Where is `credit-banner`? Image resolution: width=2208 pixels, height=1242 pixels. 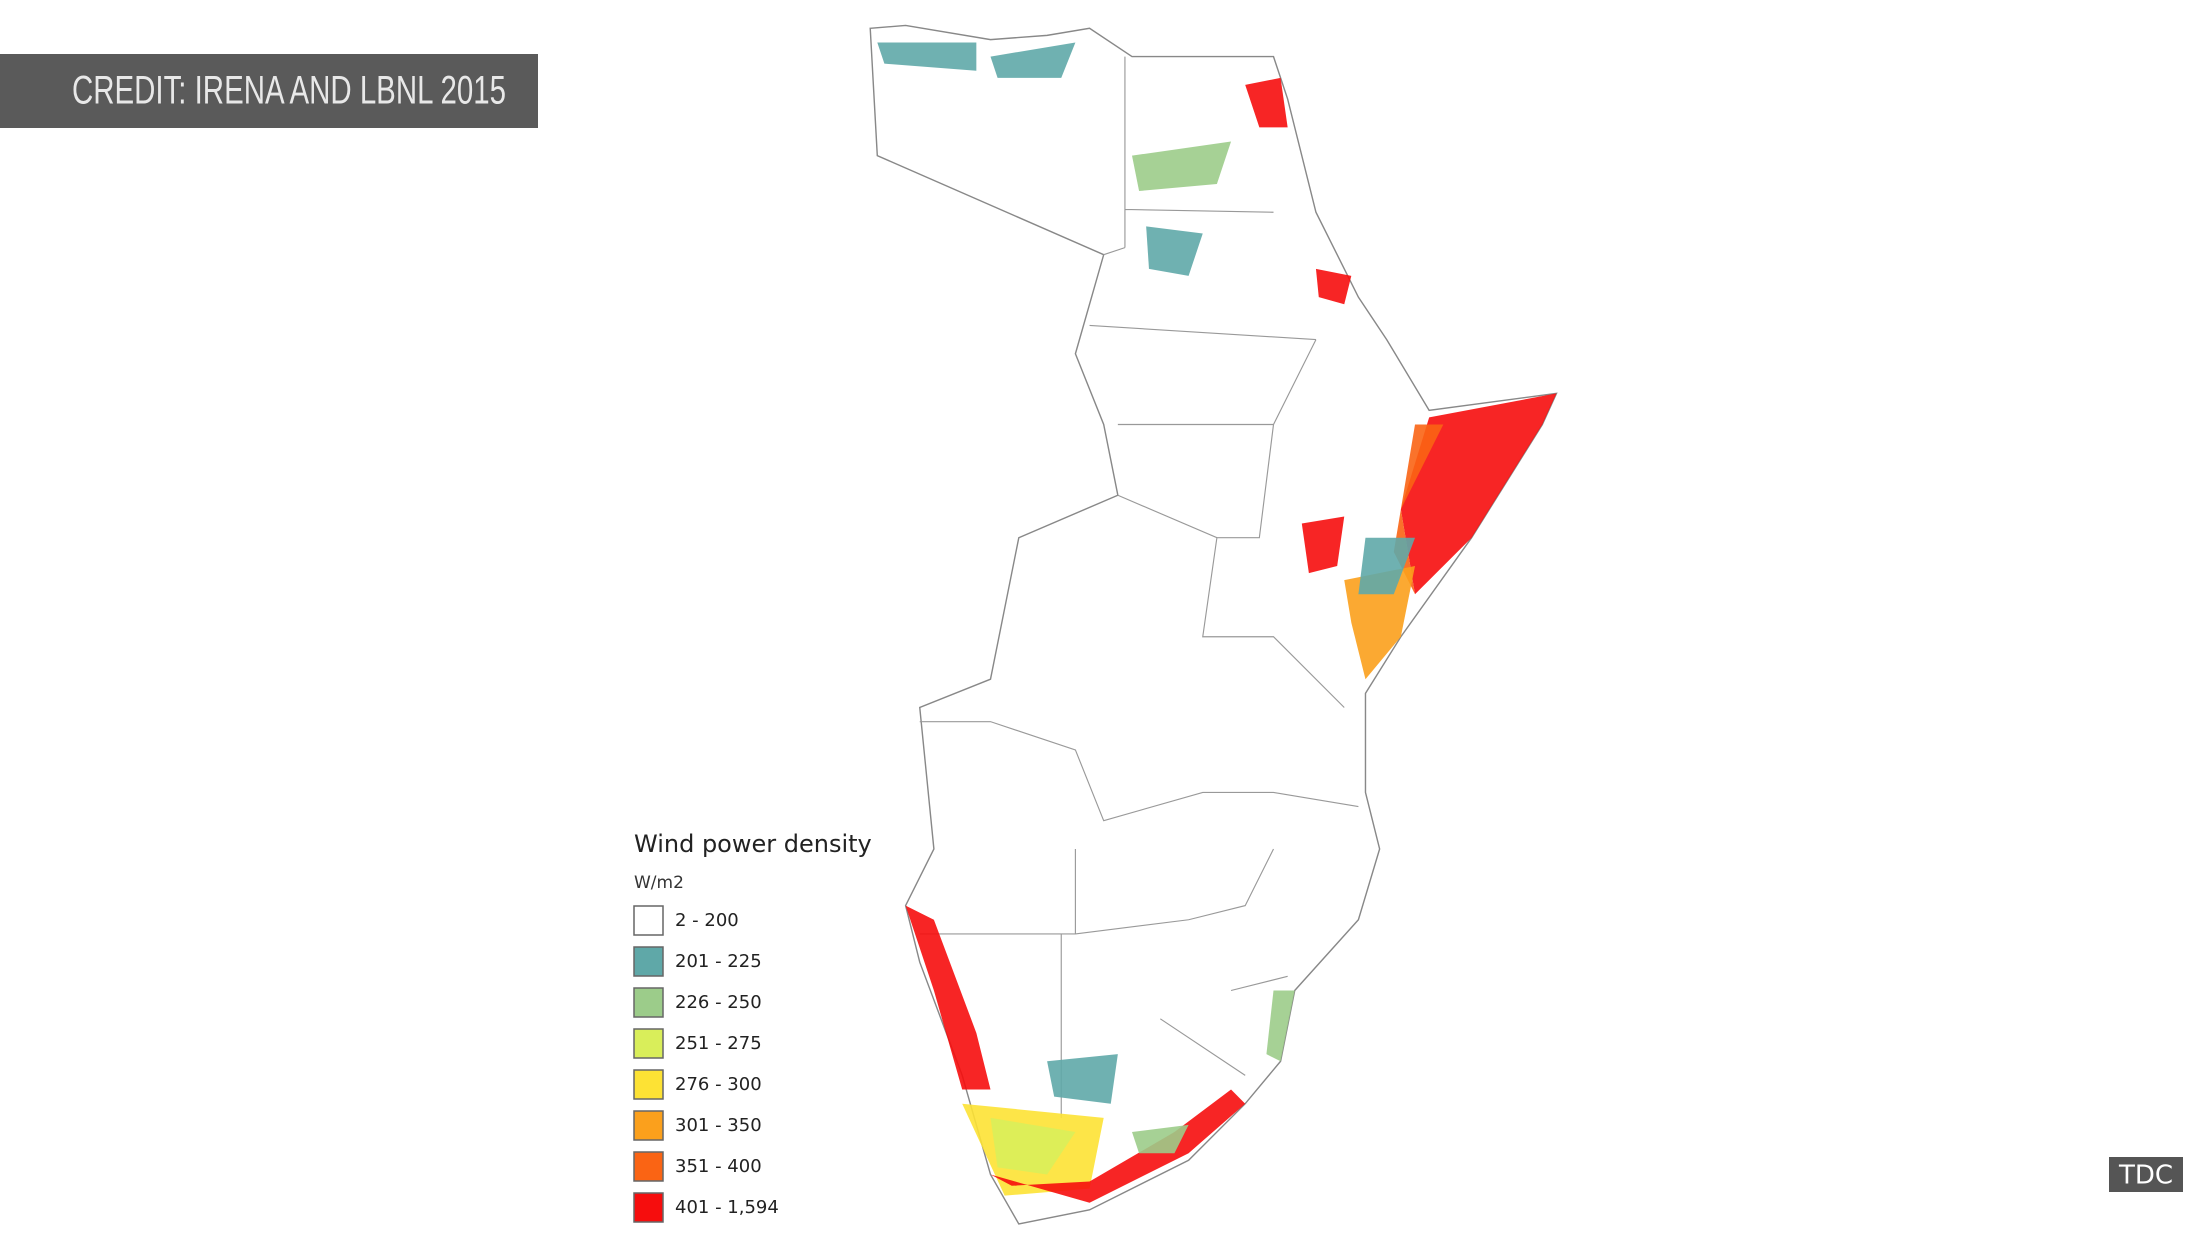
credit-banner is located at coordinates (269, 91).